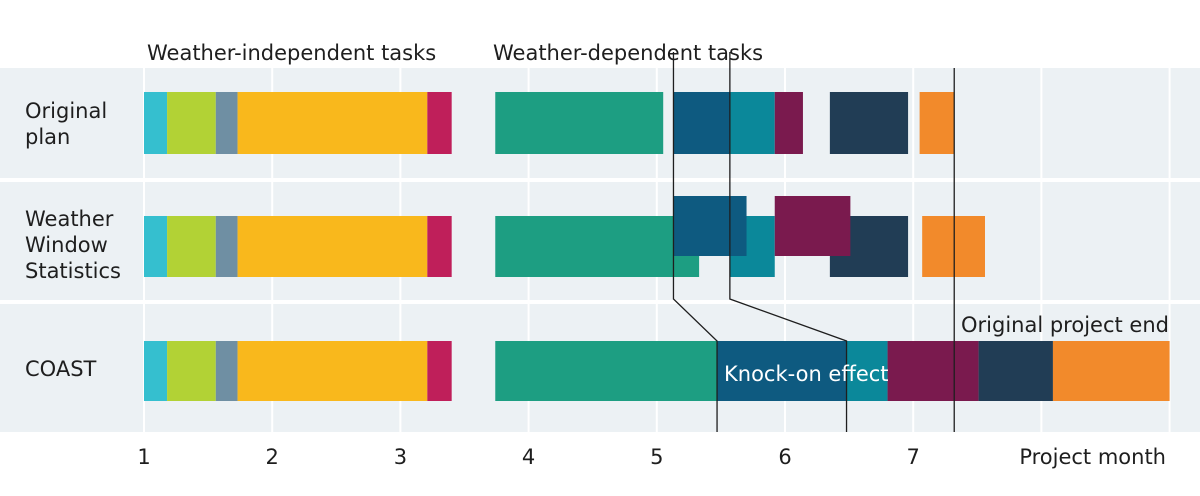  Describe the element at coordinates (806, 374) in the screenshot. I see `knock-on-effect-label: Knock-on effect` at that location.